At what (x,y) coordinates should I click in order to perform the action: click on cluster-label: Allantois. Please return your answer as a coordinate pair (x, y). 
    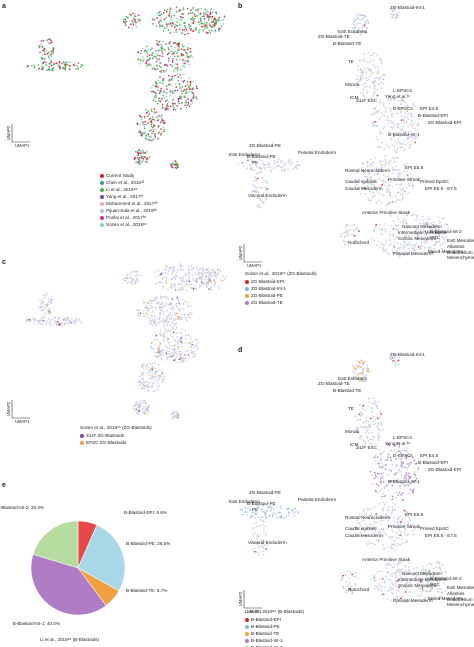
    Looking at the image, I should click on (456, 246).